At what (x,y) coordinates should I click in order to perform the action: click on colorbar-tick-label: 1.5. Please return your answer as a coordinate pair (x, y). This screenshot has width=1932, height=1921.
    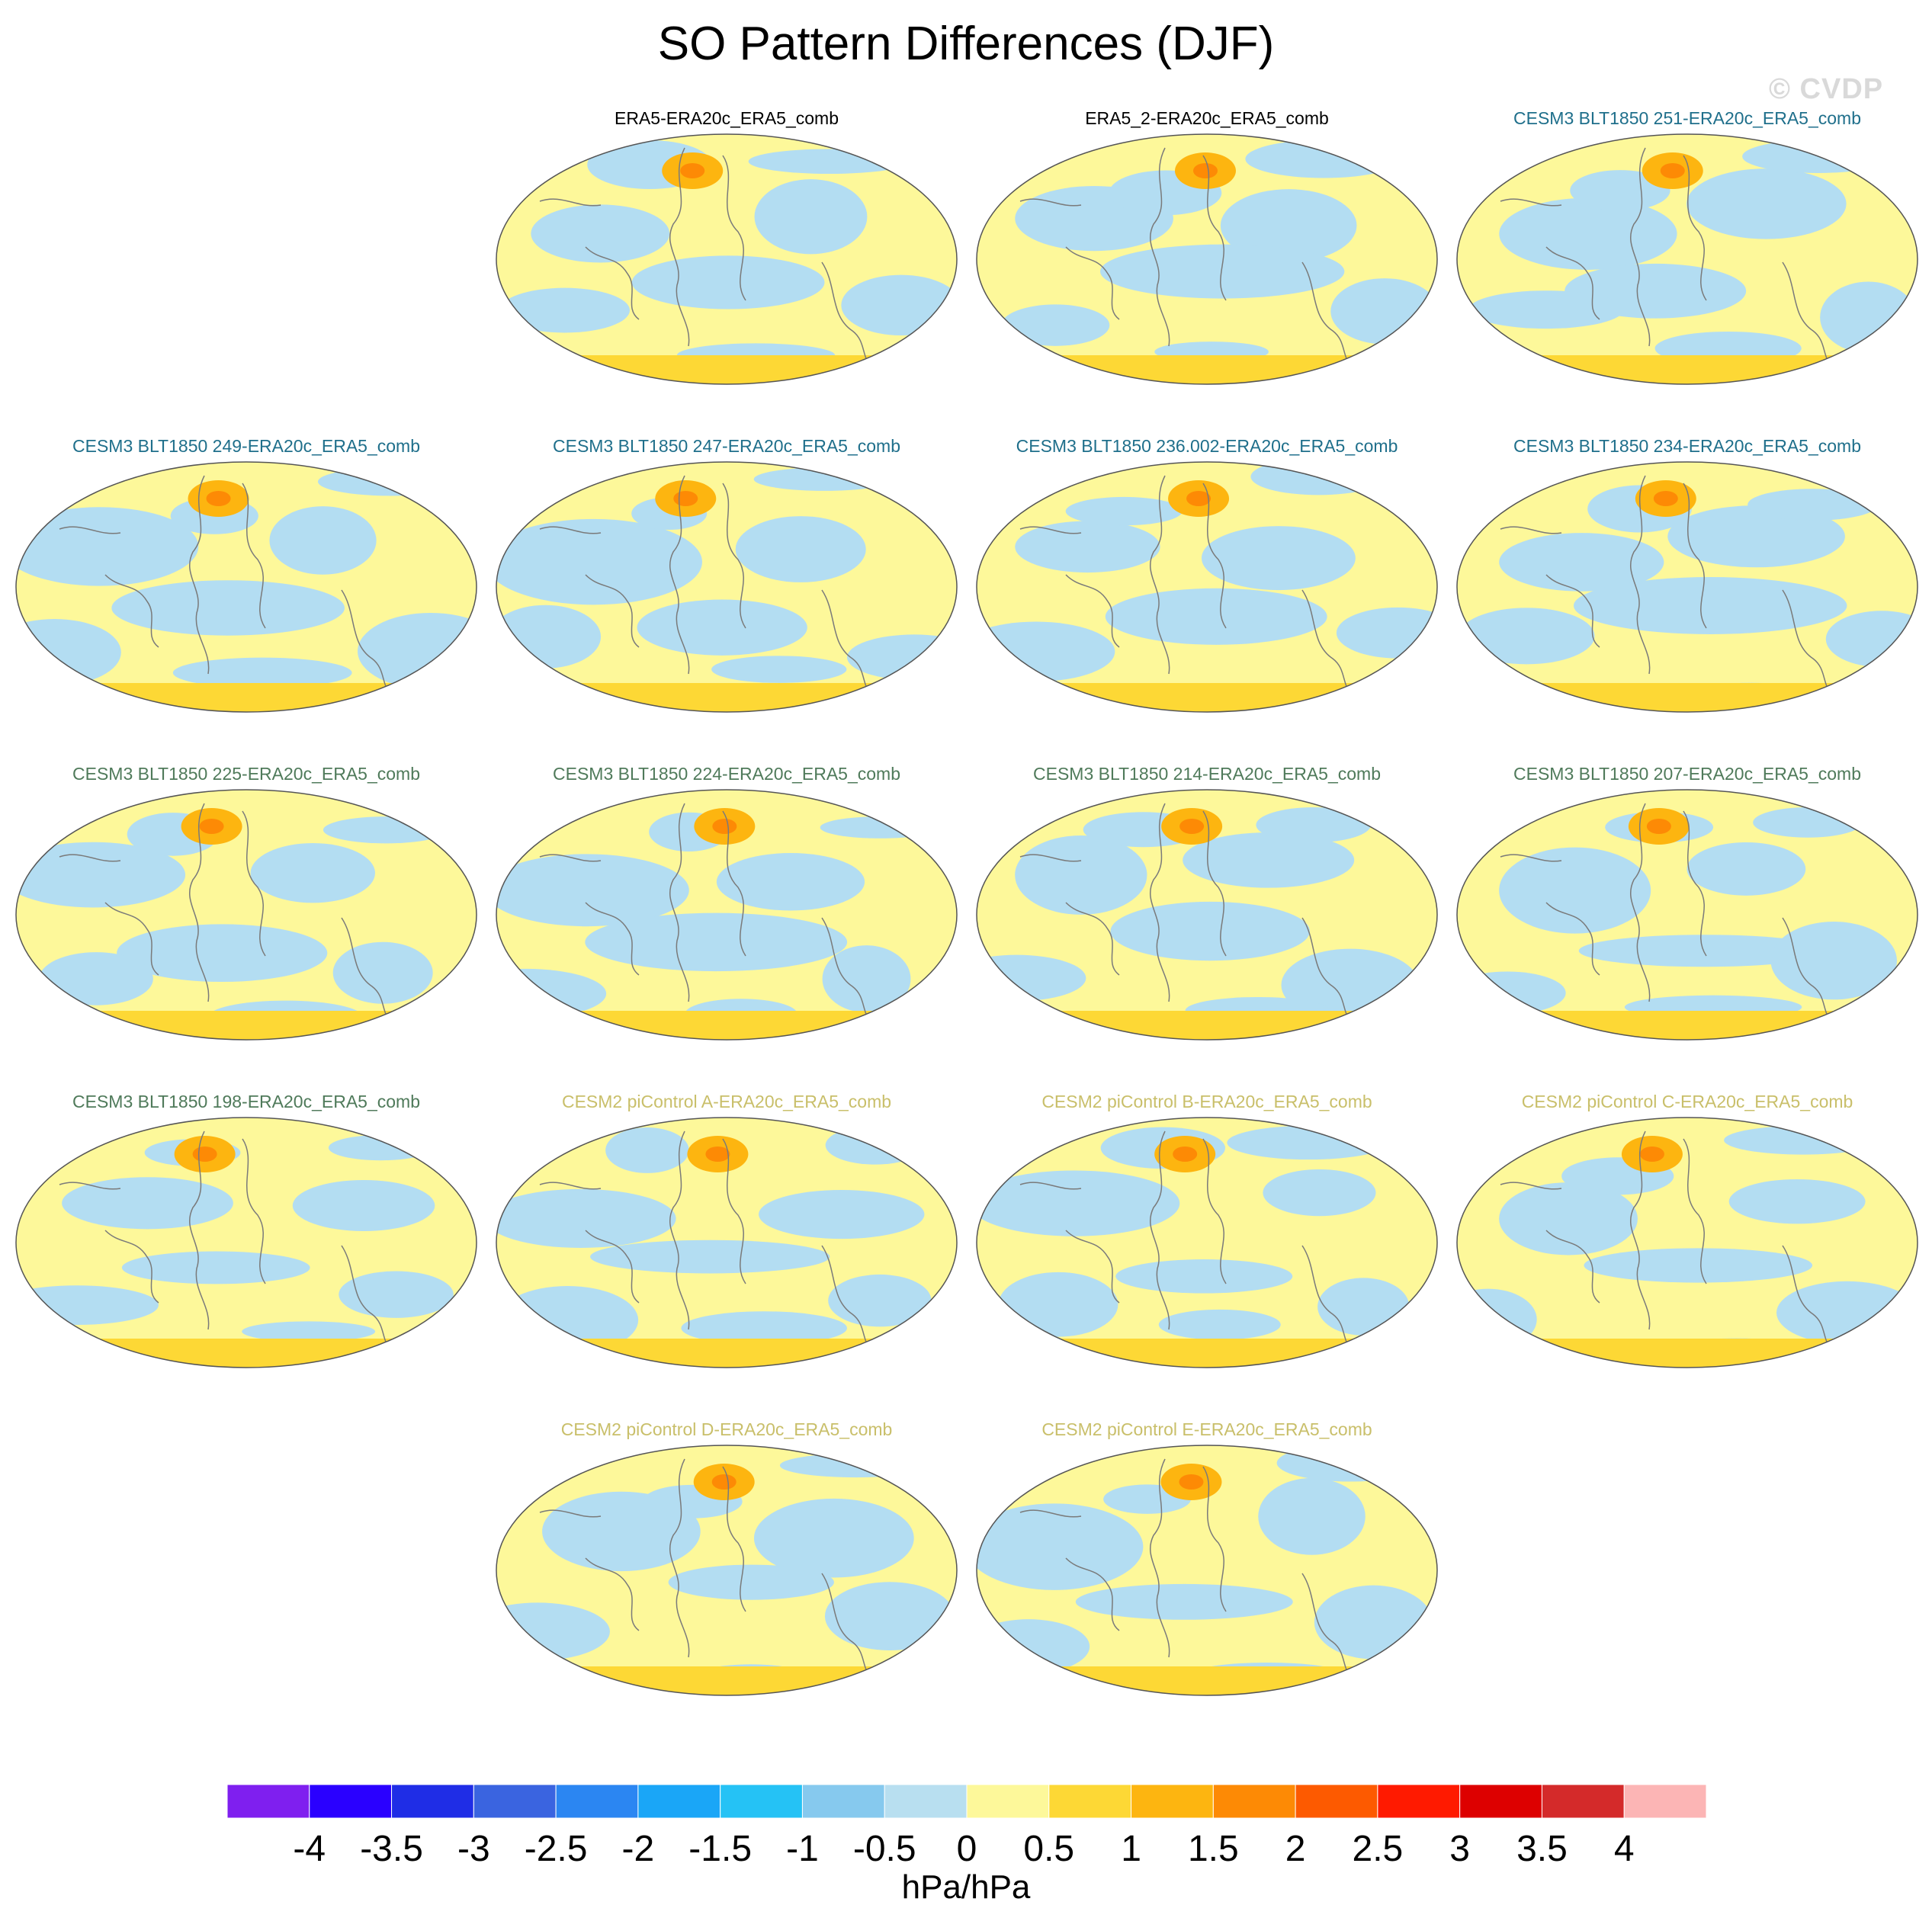
    Looking at the image, I should click on (1213, 1849).